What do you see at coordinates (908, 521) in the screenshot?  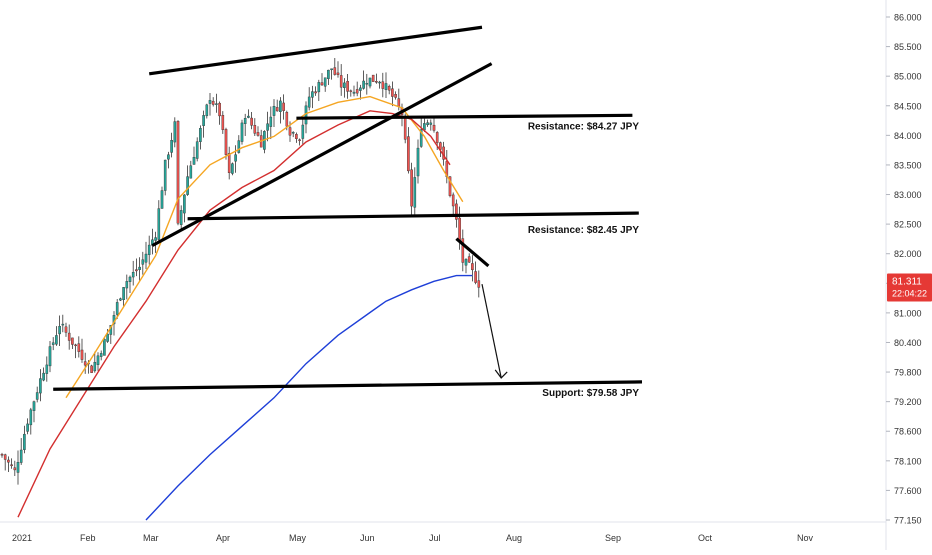 I see `price-axis-tick-label: 77.150` at bounding box center [908, 521].